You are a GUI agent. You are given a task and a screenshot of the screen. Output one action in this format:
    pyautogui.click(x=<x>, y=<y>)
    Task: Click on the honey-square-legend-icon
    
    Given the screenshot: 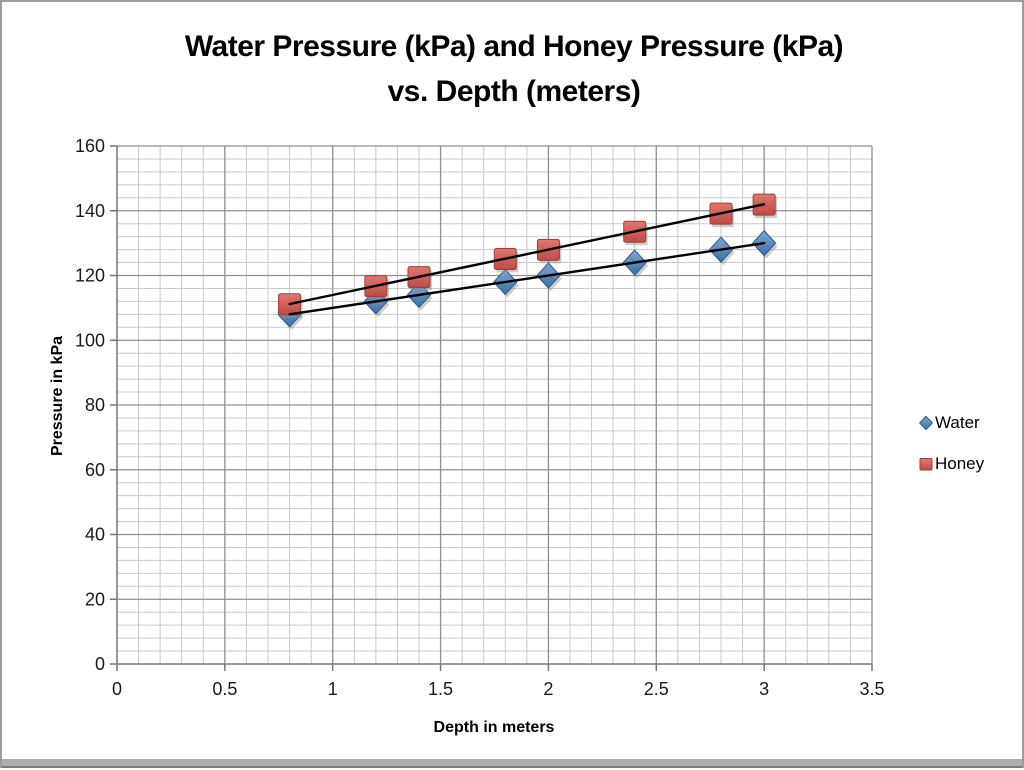 What is the action you would take?
    pyautogui.click(x=926, y=464)
    